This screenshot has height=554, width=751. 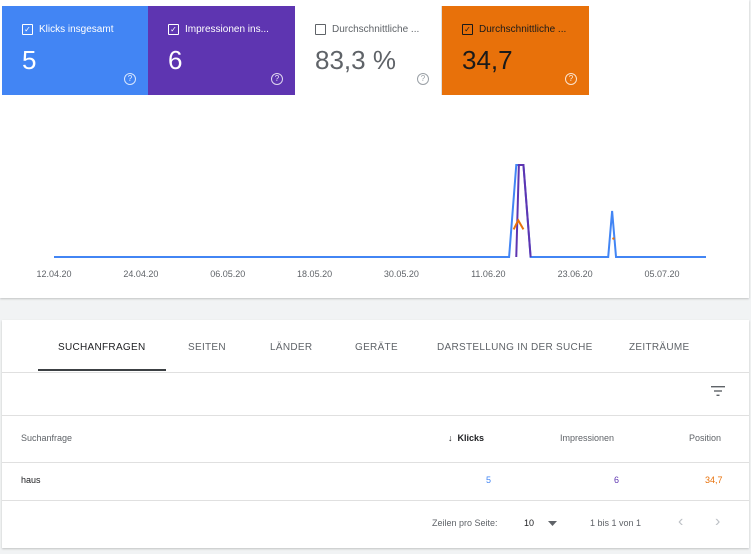 What do you see at coordinates (659, 347) in the screenshot?
I see `tab-dates: ZEITRÄUME` at bounding box center [659, 347].